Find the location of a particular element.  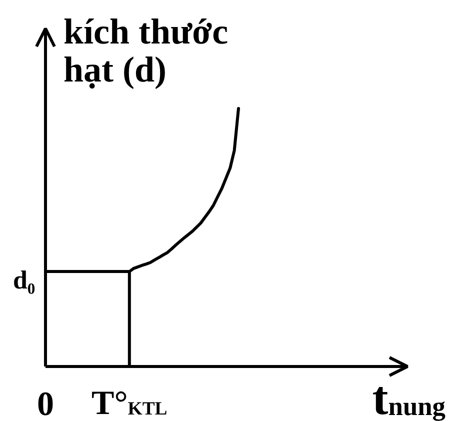

text: d₀ is located at coordinates (24, 280).